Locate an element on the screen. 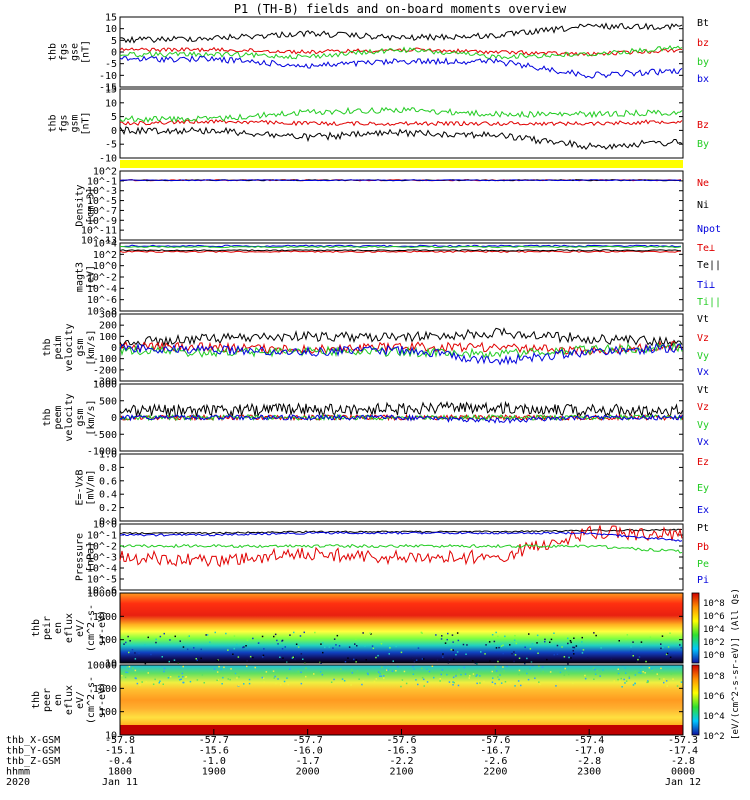 Image resolution: width=750 pixels, height=800 pixels. peir-spec-ylabel-6: sr-eV) is located at coordinates (102, 628).